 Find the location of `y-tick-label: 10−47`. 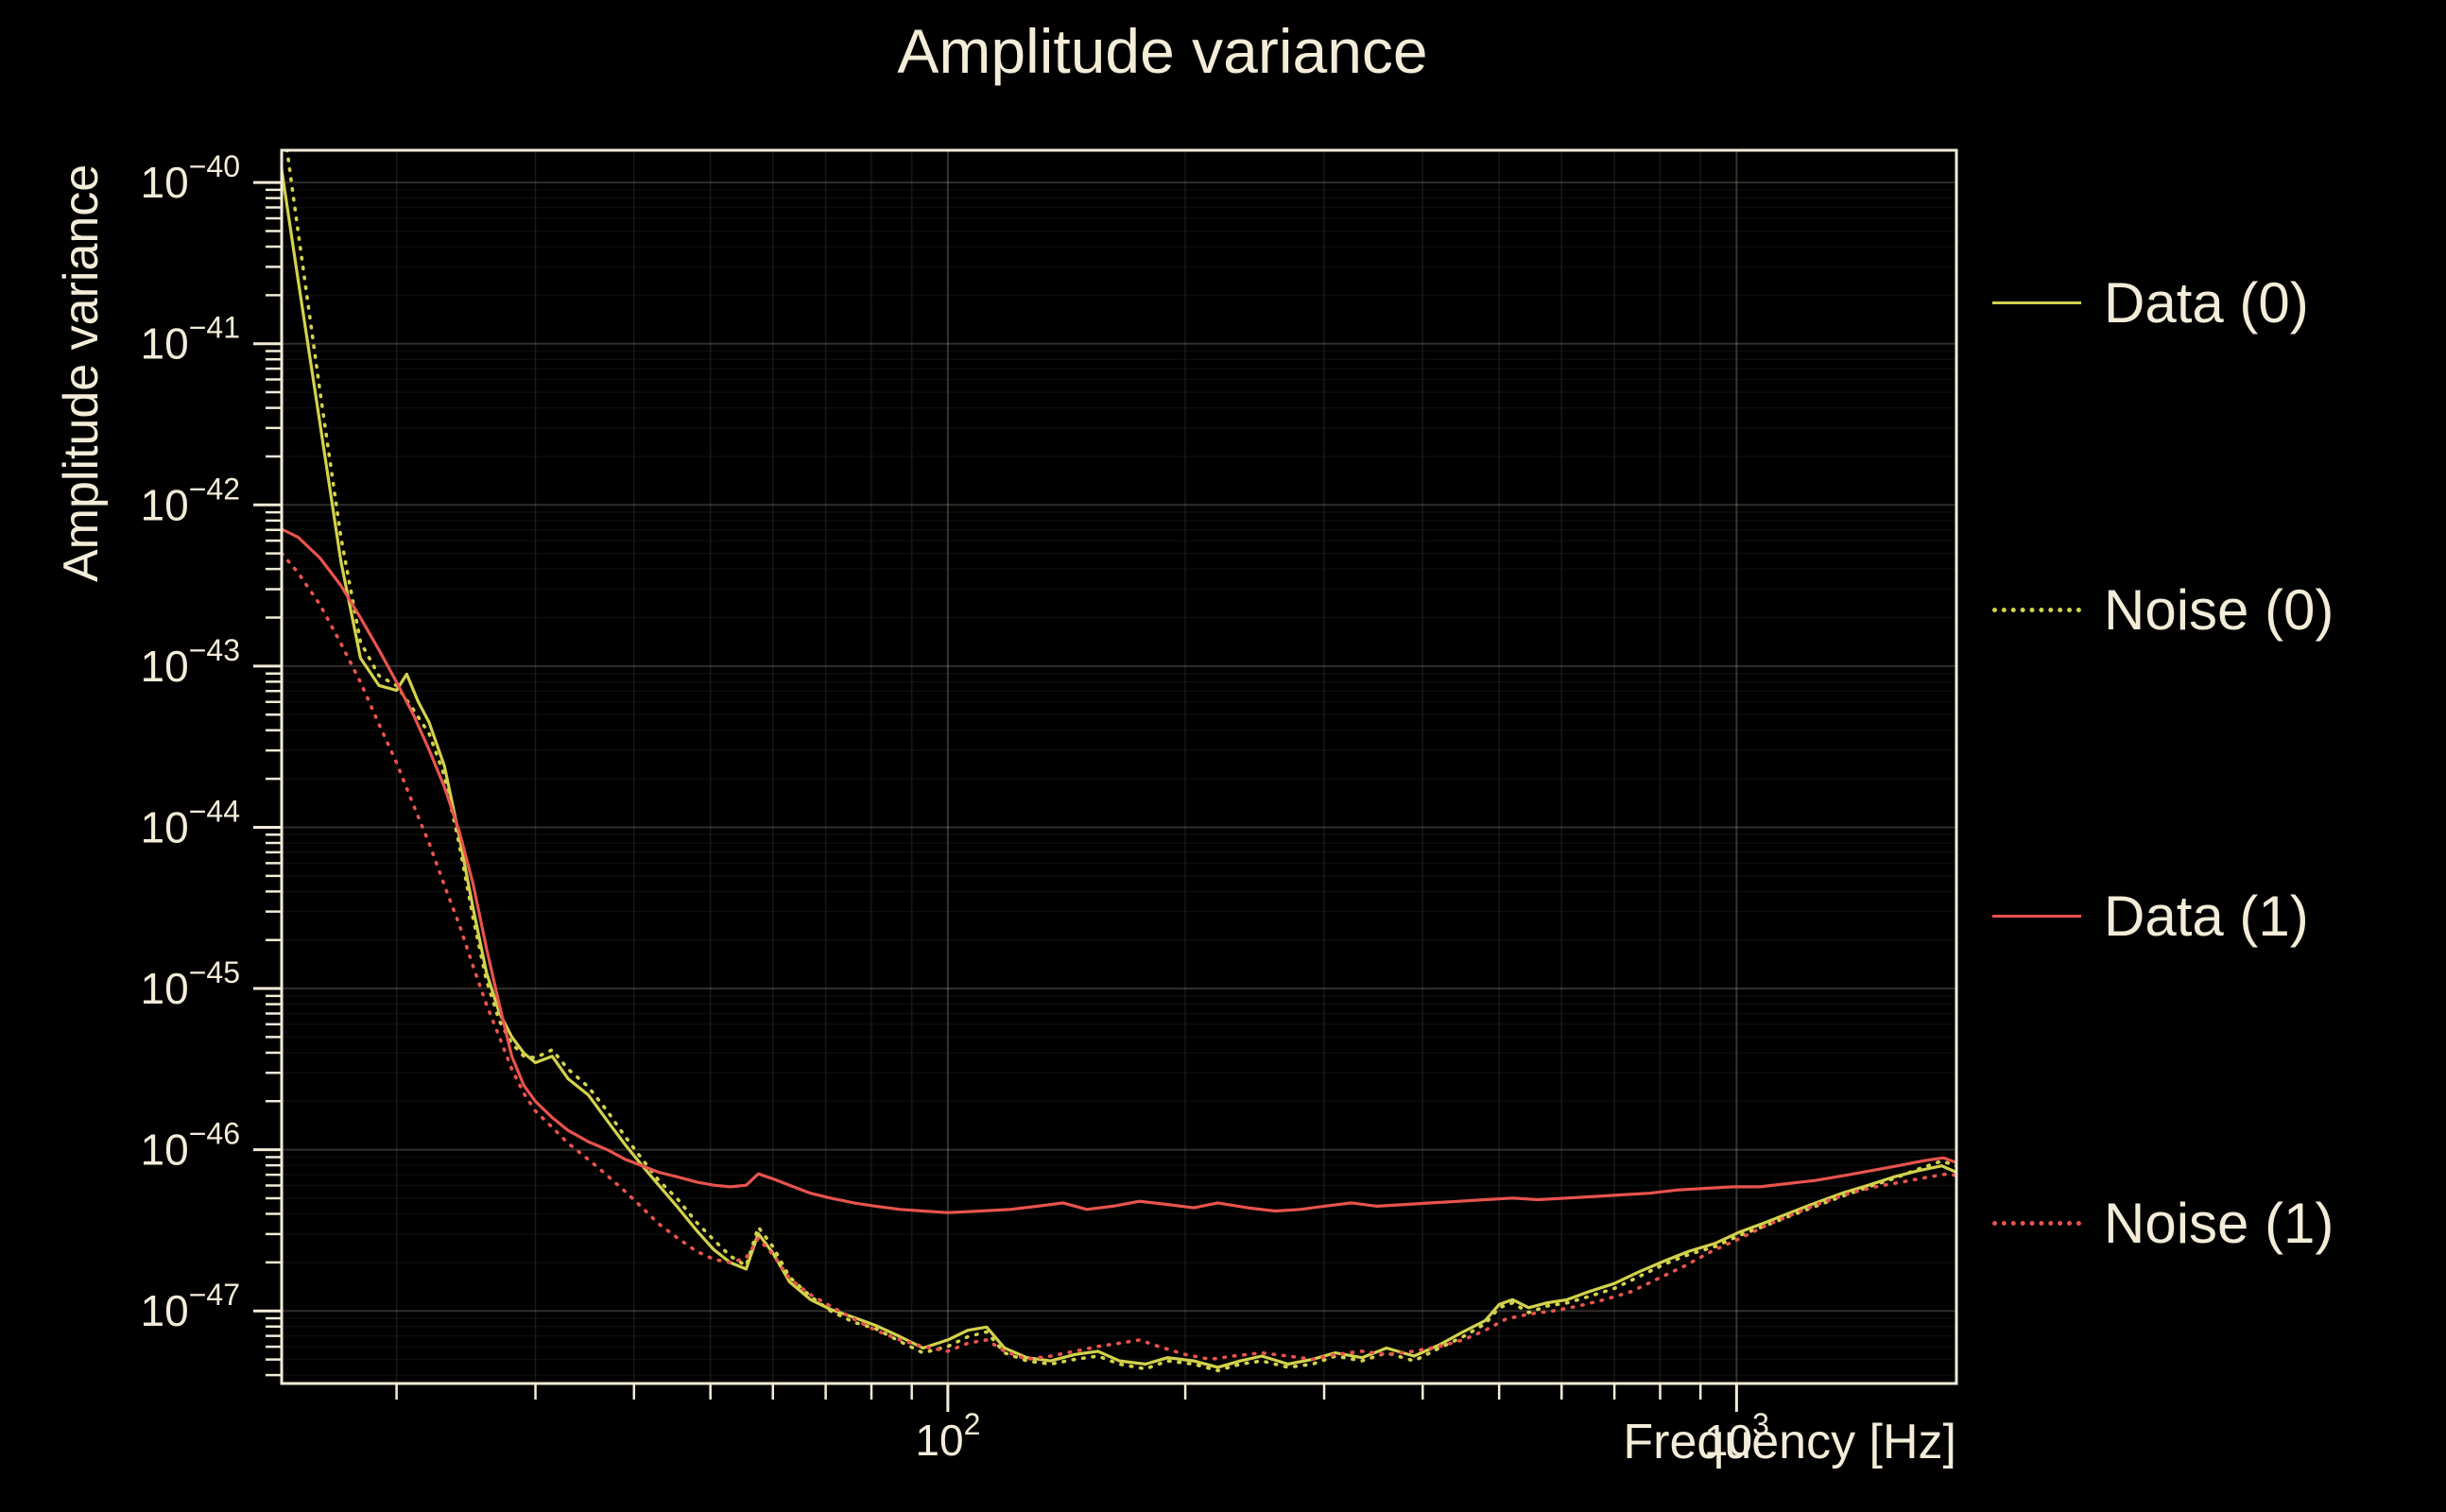

y-tick-label: 10−47 is located at coordinates (191, 1306).